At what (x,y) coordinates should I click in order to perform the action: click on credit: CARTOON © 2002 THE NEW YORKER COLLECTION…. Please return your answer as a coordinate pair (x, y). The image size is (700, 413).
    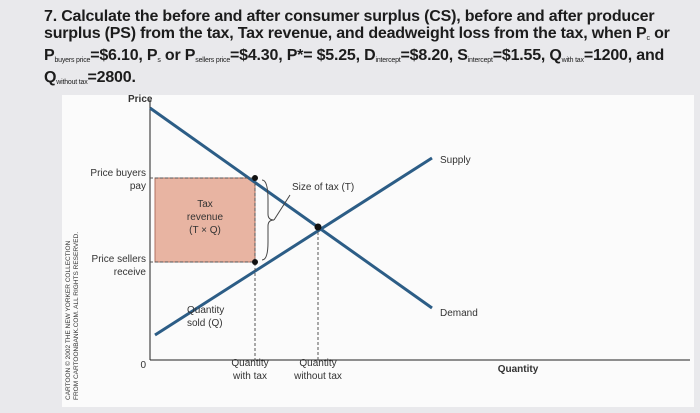
    Looking at the image, I should click on (72, 316).